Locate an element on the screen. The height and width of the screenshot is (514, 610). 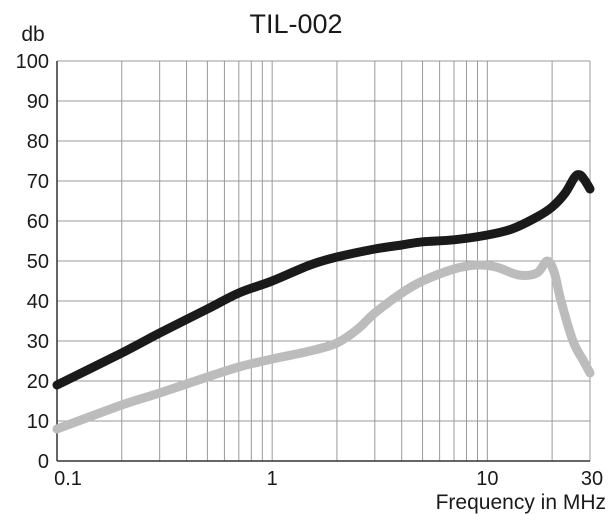
y-tick-label: 70 is located at coordinates (38, 182).